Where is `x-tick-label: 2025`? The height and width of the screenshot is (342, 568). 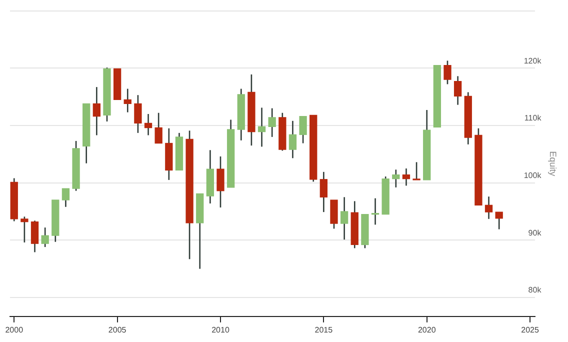 x-tick-label: 2025 is located at coordinates (530, 329).